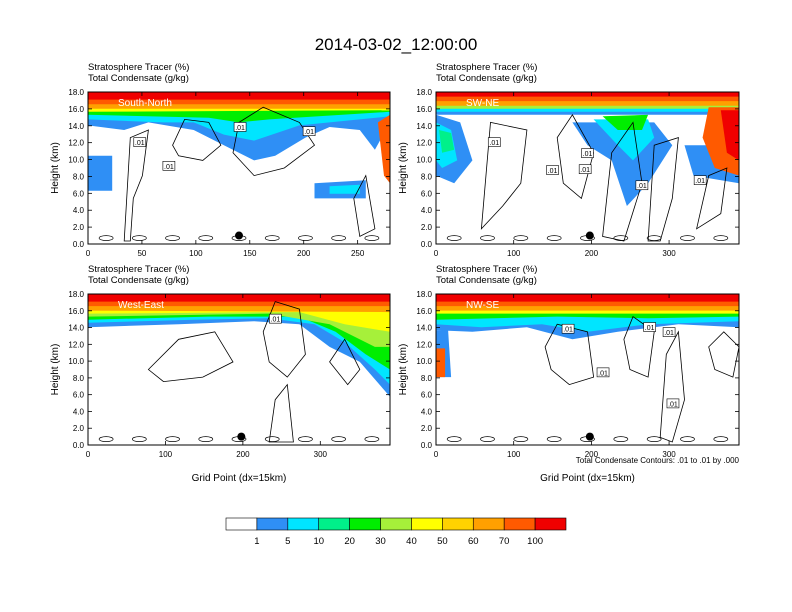 The height and width of the screenshot is (612, 792). What do you see at coordinates (482, 305) in the screenshot?
I see `panel-region-label: NW-SE` at bounding box center [482, 305].